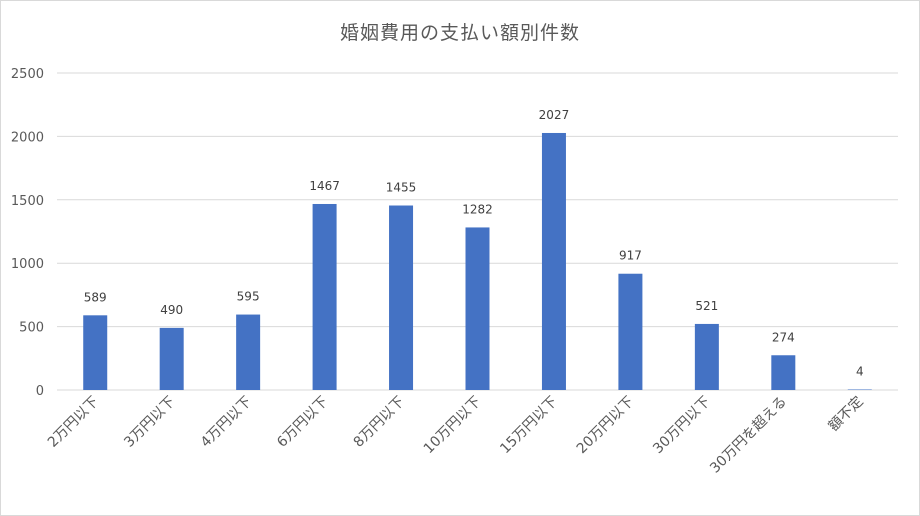 The image size is (920, 516). What do you see at coordinates (248, 297) in the screenshot?
I see `data-label: 595` at bounding box center [248, 297].